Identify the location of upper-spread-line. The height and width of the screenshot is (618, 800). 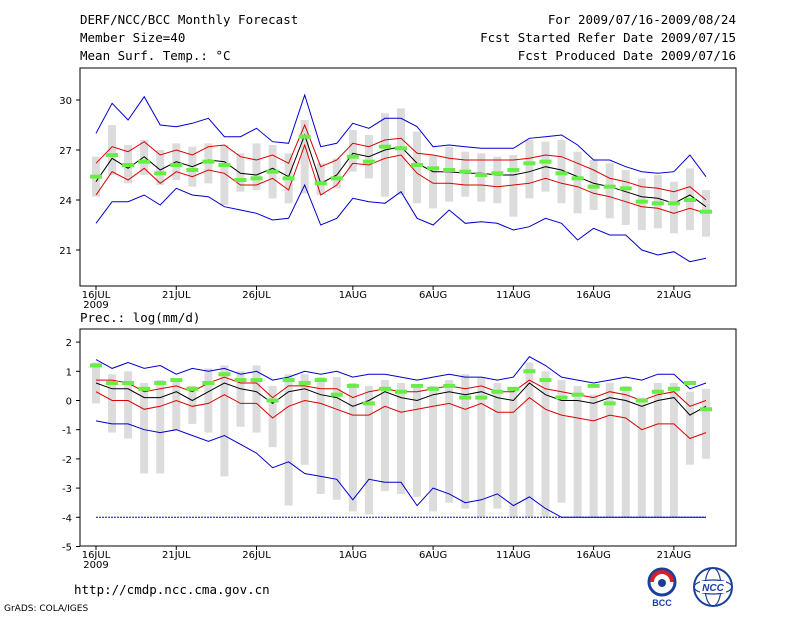
(401, 162).